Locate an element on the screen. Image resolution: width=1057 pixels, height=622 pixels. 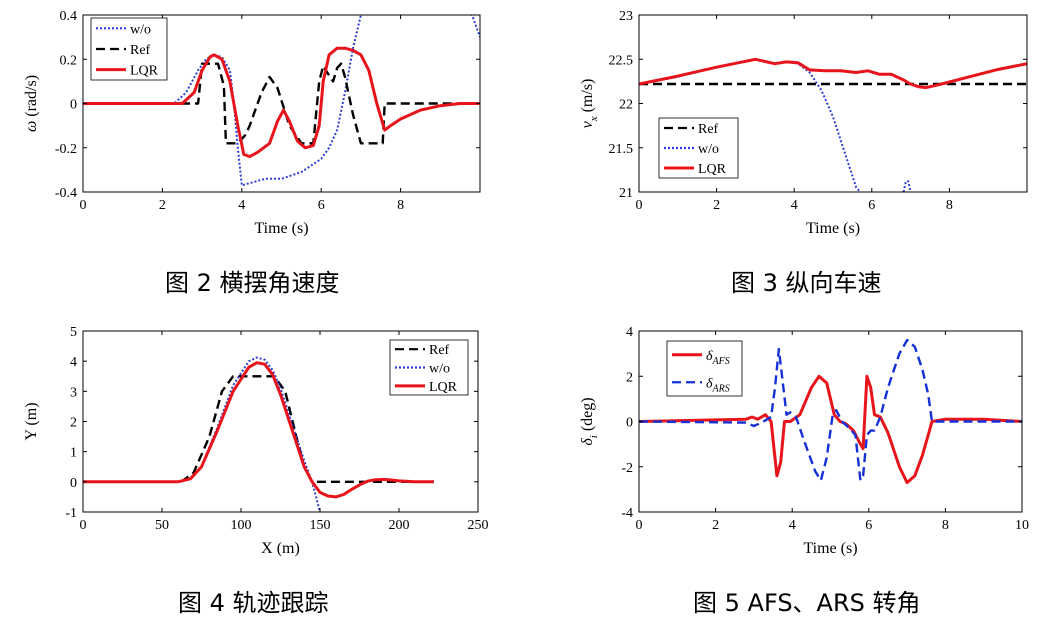
legend: δAFS δARS is located at coordinates (704, 368).